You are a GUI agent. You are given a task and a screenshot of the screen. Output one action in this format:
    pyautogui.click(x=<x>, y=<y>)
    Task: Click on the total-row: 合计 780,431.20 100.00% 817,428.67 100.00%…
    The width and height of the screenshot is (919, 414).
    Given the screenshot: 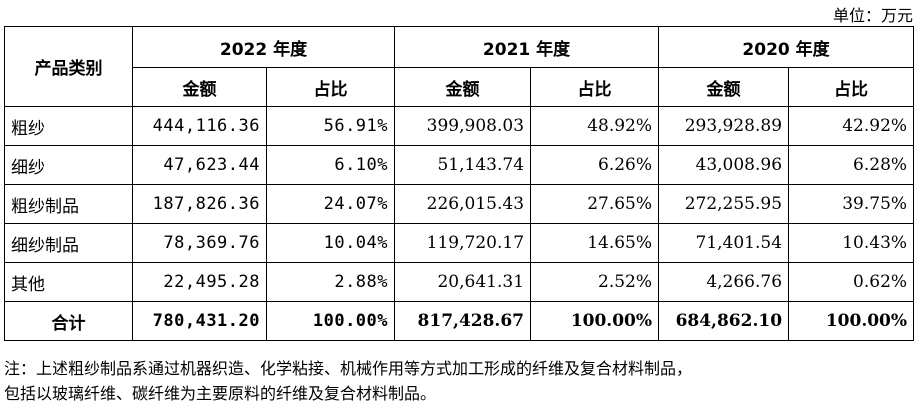 What is the action you would take?
    pyautogui.click(x=459, y=321)
    